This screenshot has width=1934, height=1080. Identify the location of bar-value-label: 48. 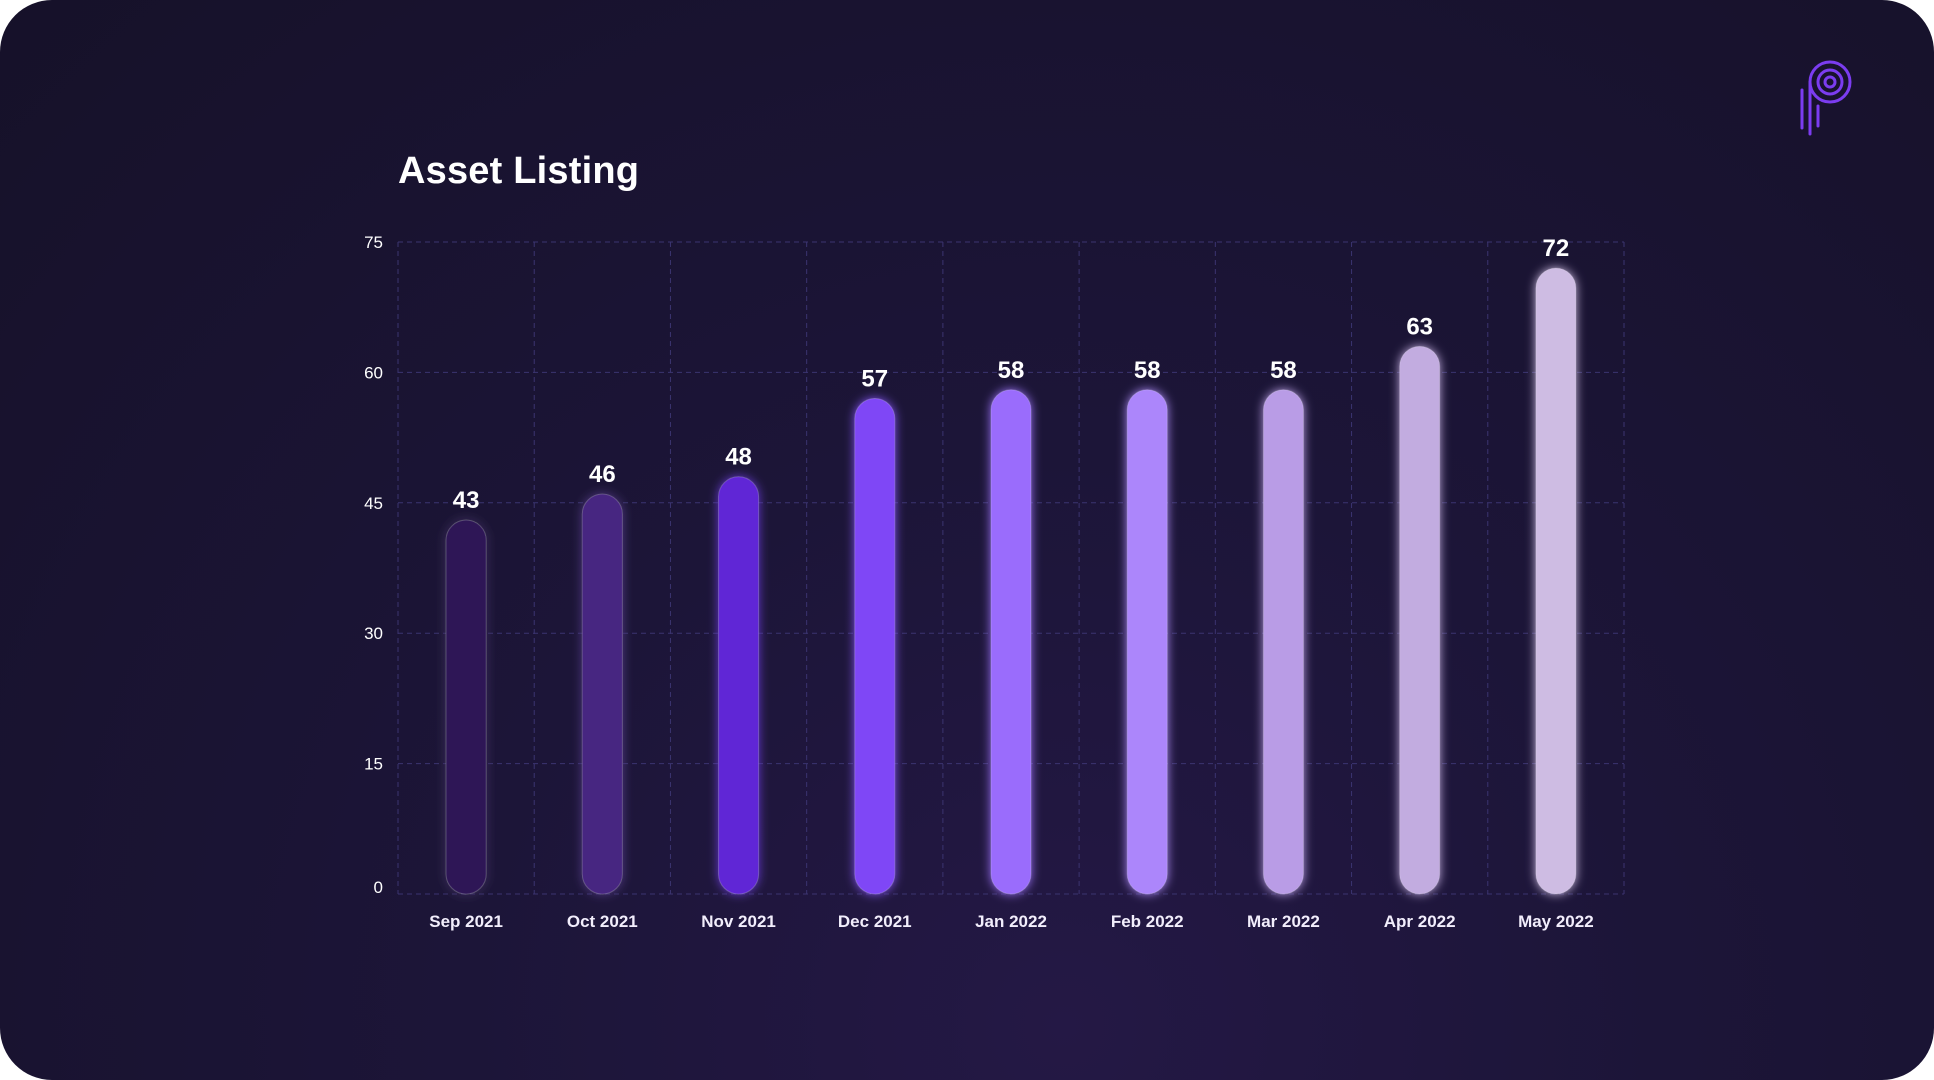
(738, 457).